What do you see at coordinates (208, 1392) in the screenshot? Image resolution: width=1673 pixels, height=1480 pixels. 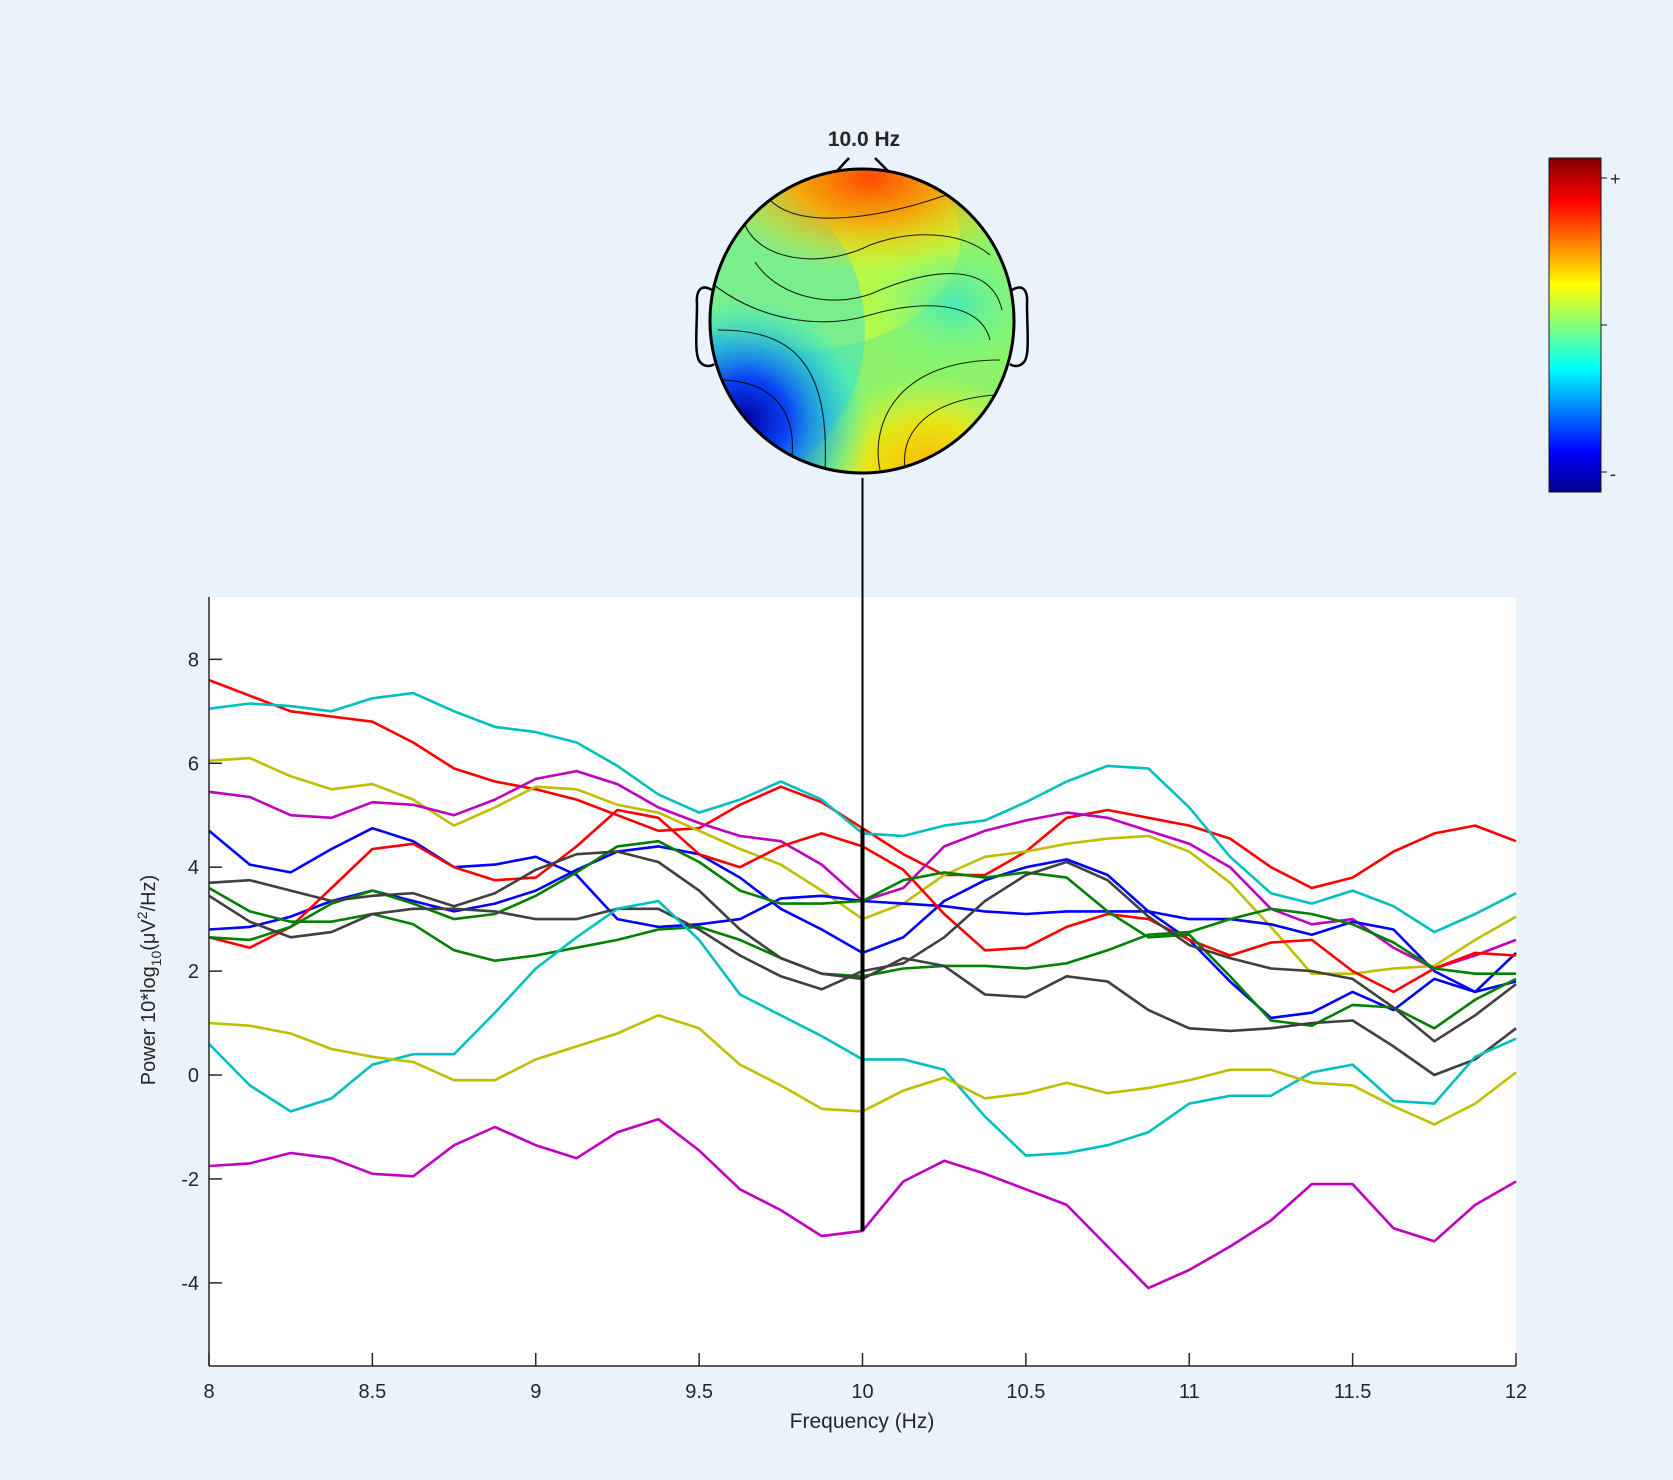 I see `x-tick-label-1: 8` at bounding box center [208, 1392].